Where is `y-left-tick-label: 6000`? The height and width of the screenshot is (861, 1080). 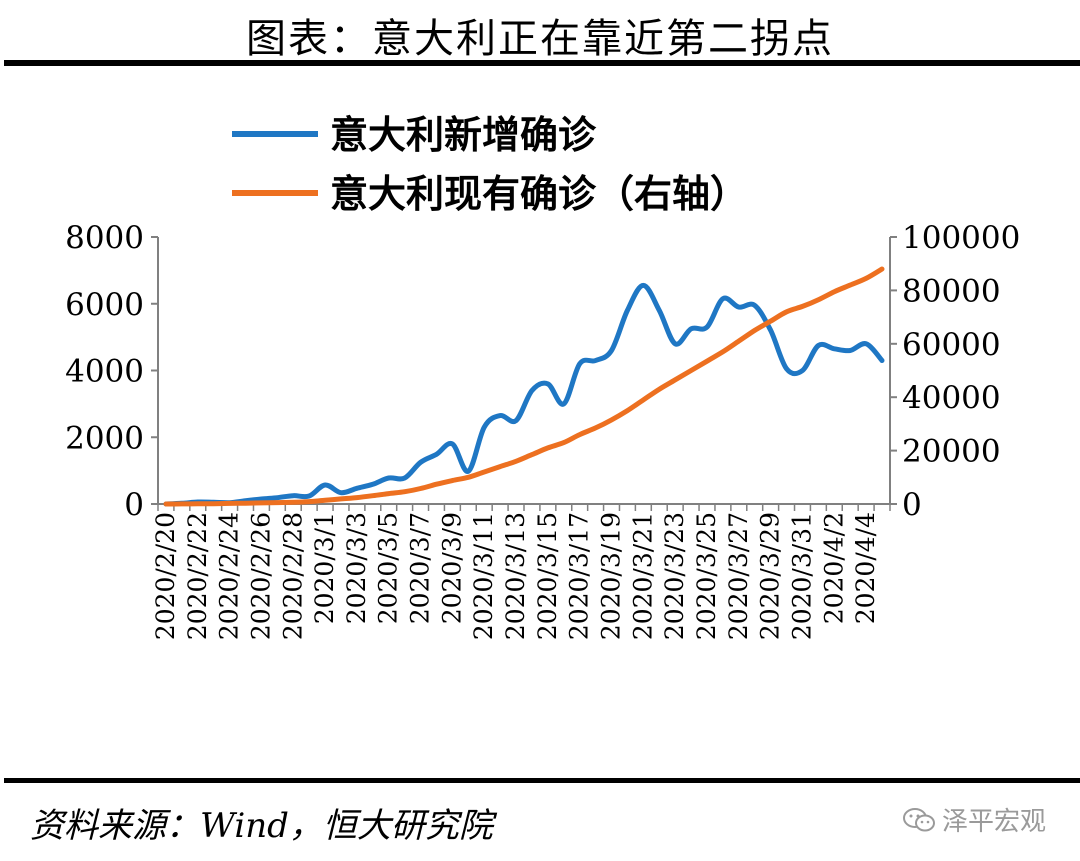
y-left-tick-label: 6000 is located at coordinates (104, 305).